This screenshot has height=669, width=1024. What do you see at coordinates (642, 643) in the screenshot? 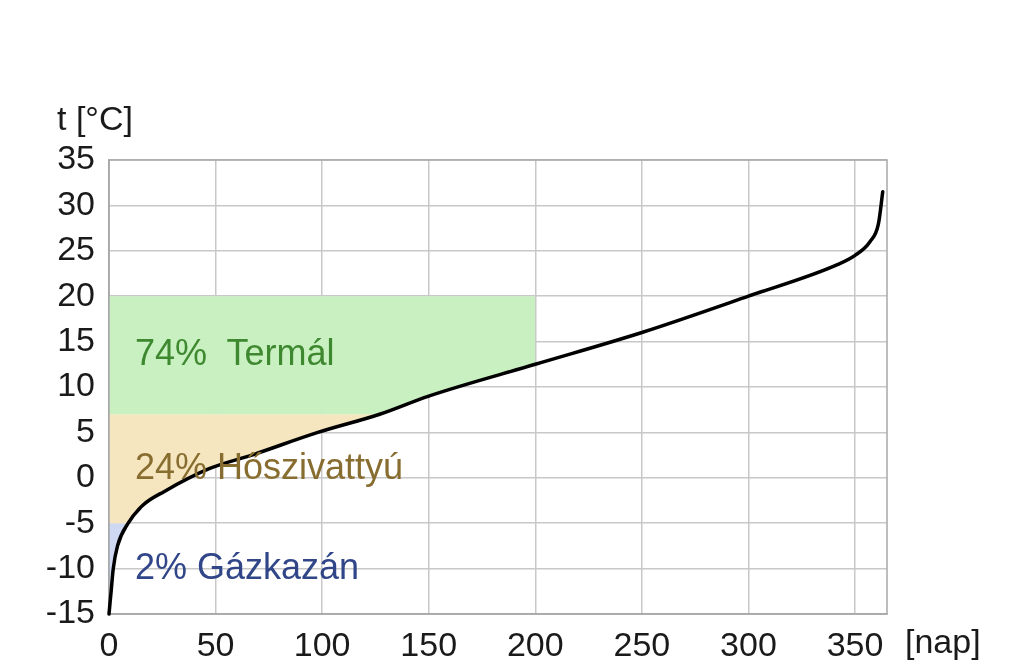
I see `x-tick-label: 250` at bounding box center [642, 643].